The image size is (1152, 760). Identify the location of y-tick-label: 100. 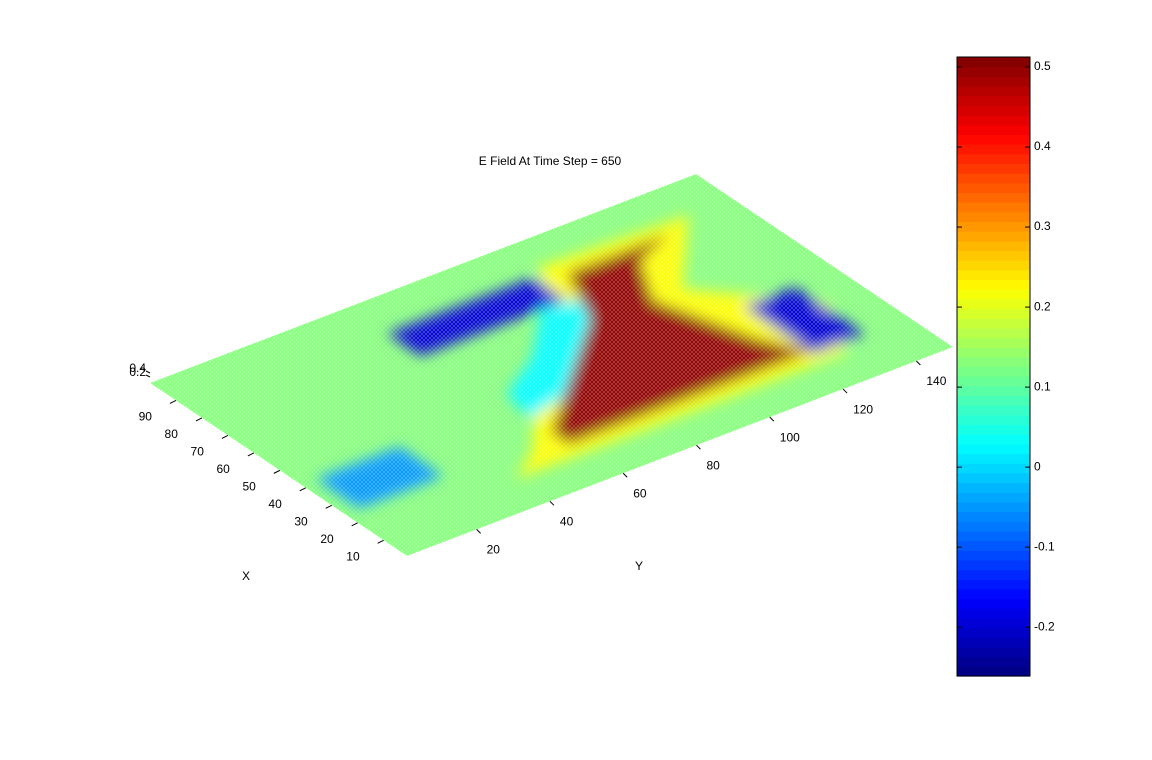
(790, 437).